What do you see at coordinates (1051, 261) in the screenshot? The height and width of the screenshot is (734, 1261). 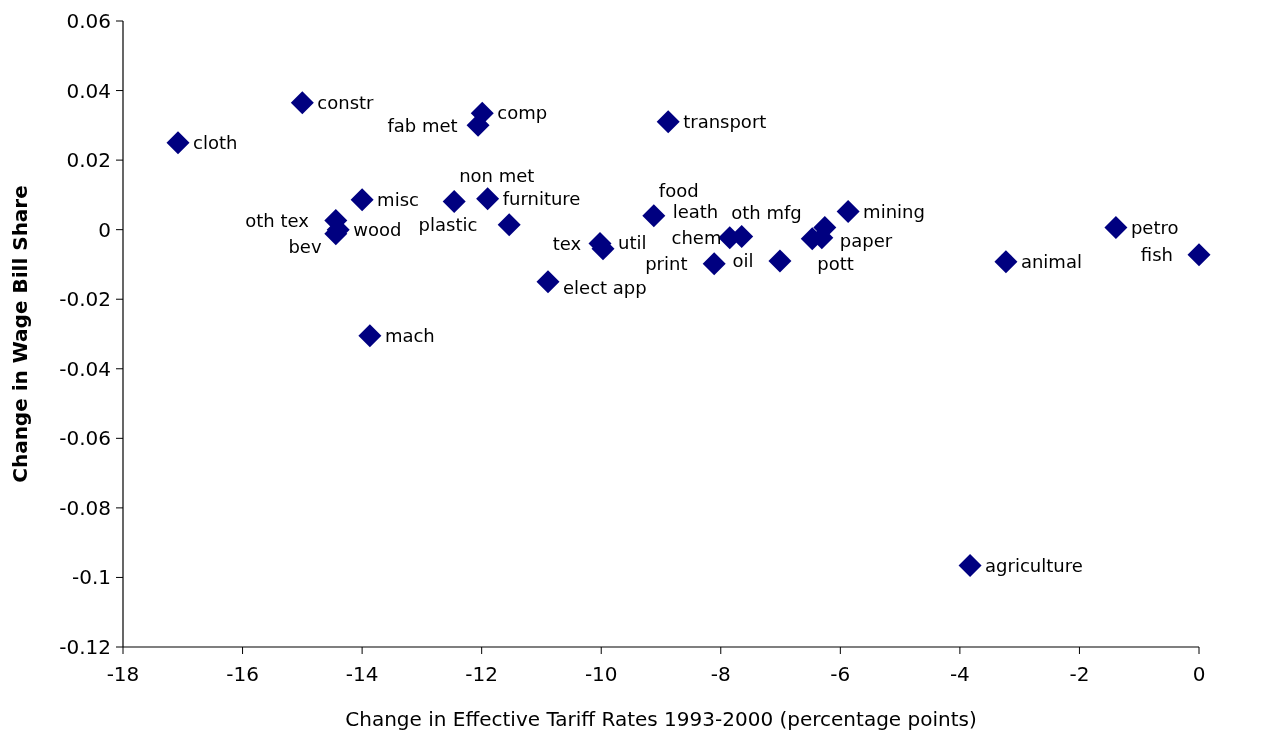 I see `data-label: animal` at bounding box center [1051, 261].